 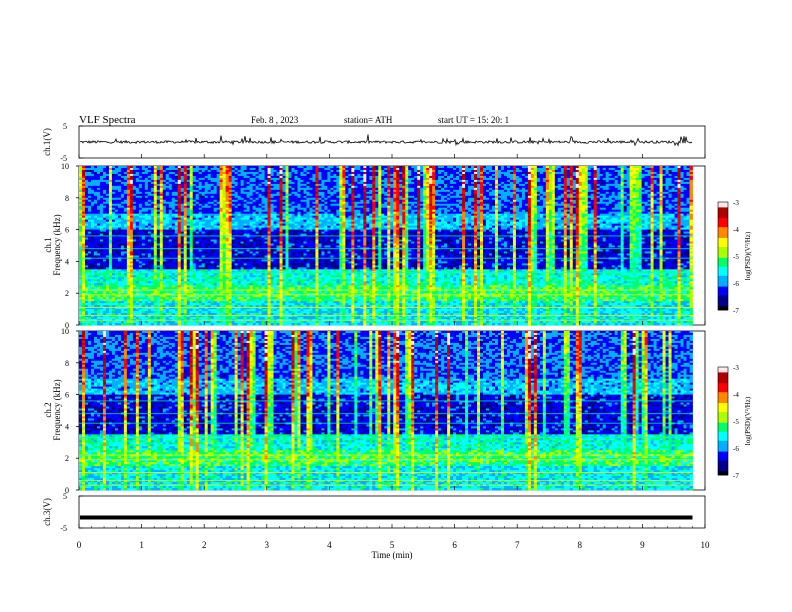 I want to click on ch1-y-axis-label: ch.1(V), so click(x=47, y=142).